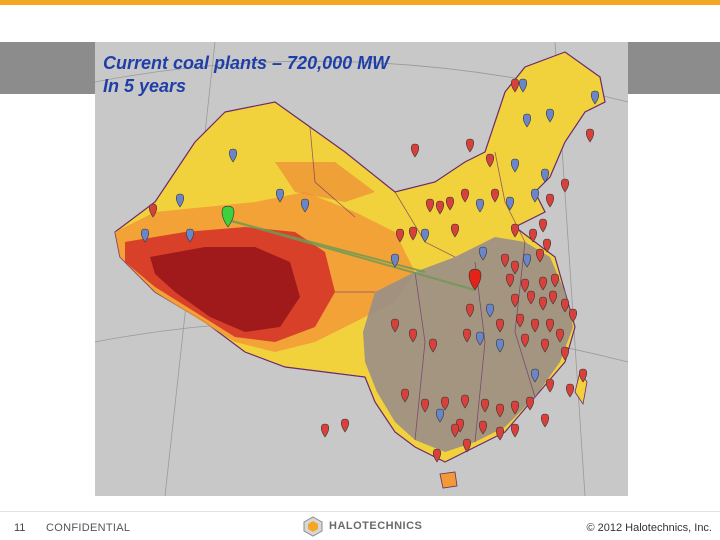  Describe the element at coordinates (360, 511) in the screenshot. I see `footer-divider` at that location.